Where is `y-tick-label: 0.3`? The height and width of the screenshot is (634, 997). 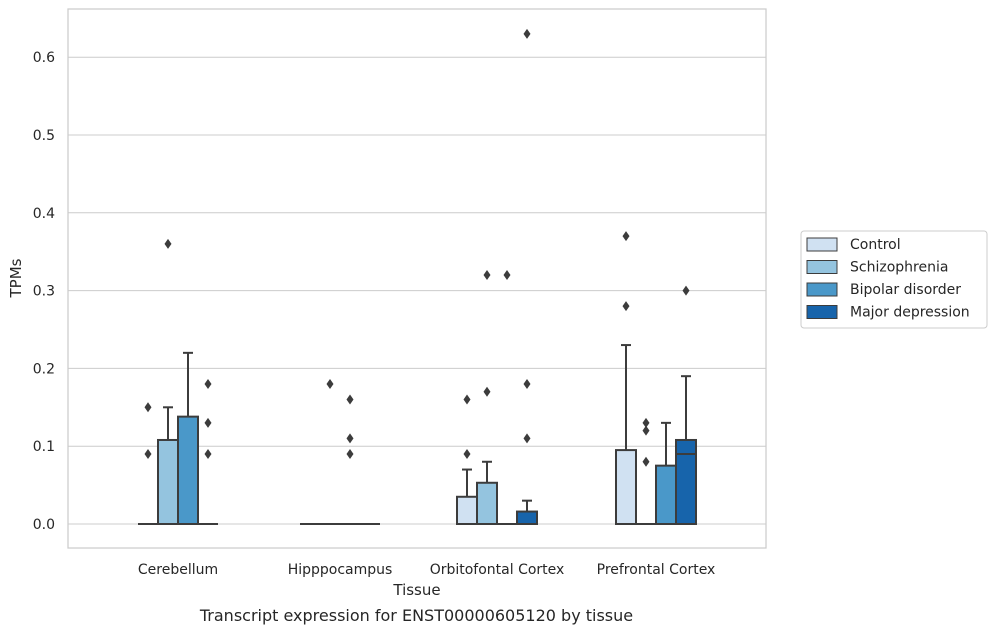 y-tick-label: 0.3 is located at coordinates (44, 292).